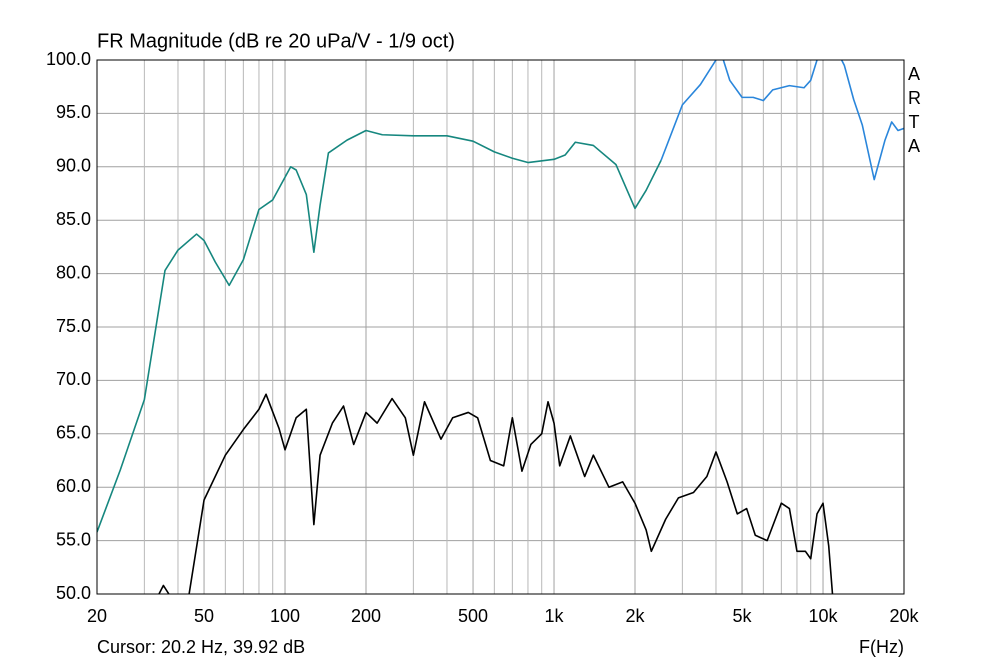  Describe the element at coordinates (201, 647) in the screenshot. I see `cursor-readout: Cursor: 20.2 Hz, 39.92 dB` at that location.